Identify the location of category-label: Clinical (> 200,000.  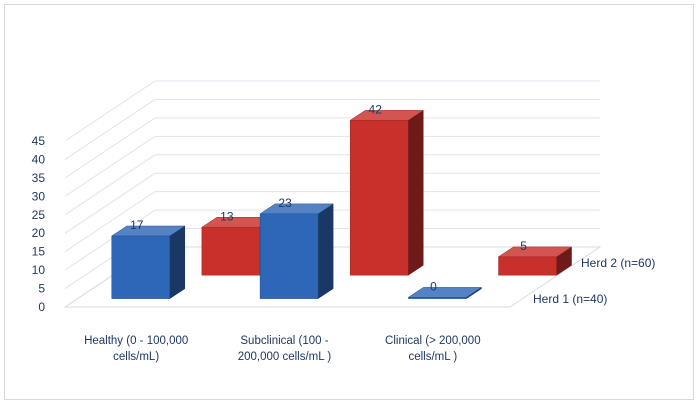
(433, 341).